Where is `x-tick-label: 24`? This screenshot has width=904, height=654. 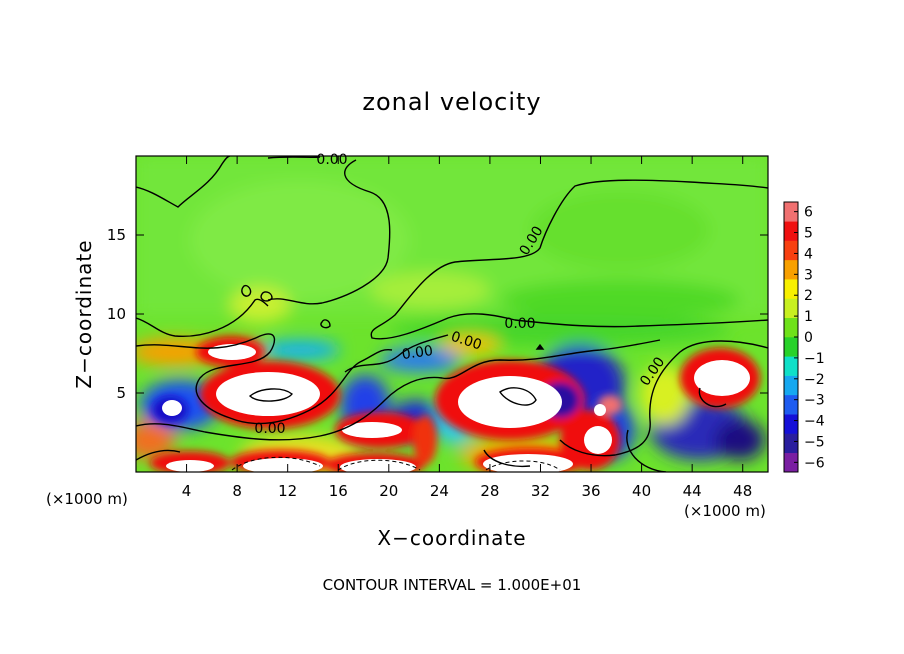 x-tick-label: 24 is located at coordinates (439, 491).